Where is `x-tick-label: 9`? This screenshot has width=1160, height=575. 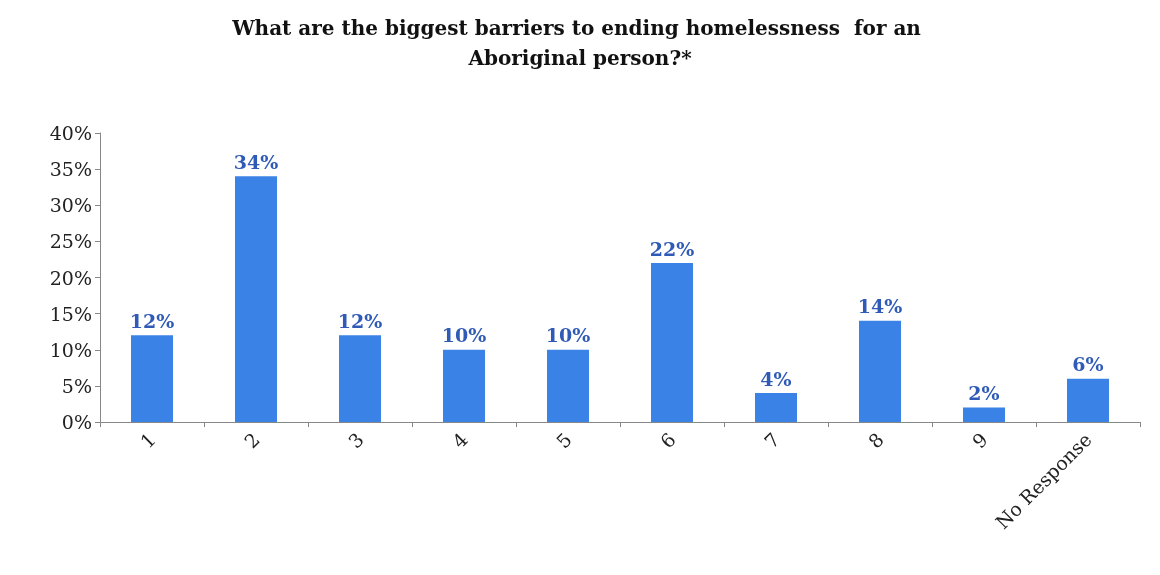 x-tick-label: 9 is located at coordinates (979, 440).